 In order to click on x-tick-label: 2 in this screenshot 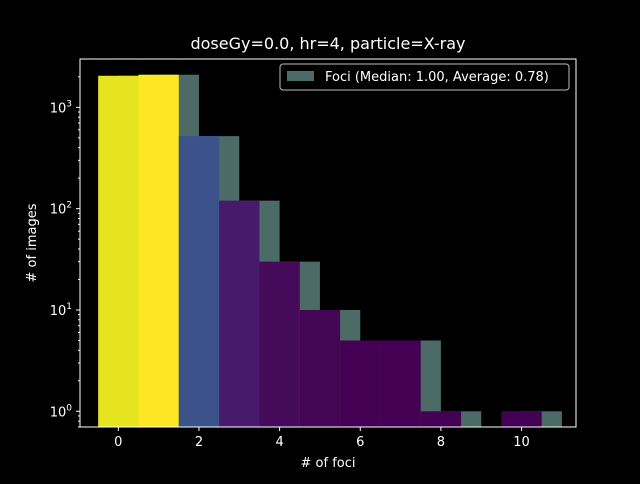, I will do `click(199, 442)`.